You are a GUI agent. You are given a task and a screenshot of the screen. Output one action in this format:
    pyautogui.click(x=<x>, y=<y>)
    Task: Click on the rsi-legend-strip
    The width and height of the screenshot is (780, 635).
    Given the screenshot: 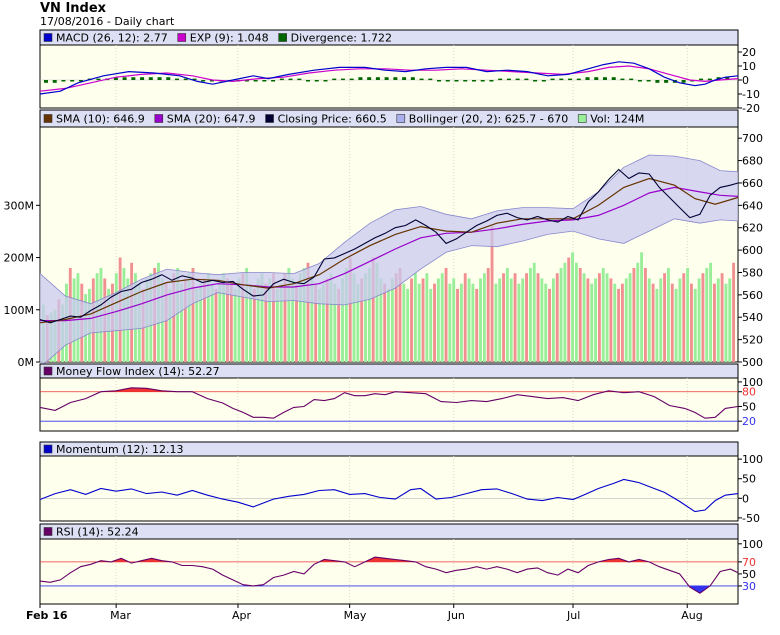 What is the action you would take?
    pyautogui.click(x=389, y=531)
    